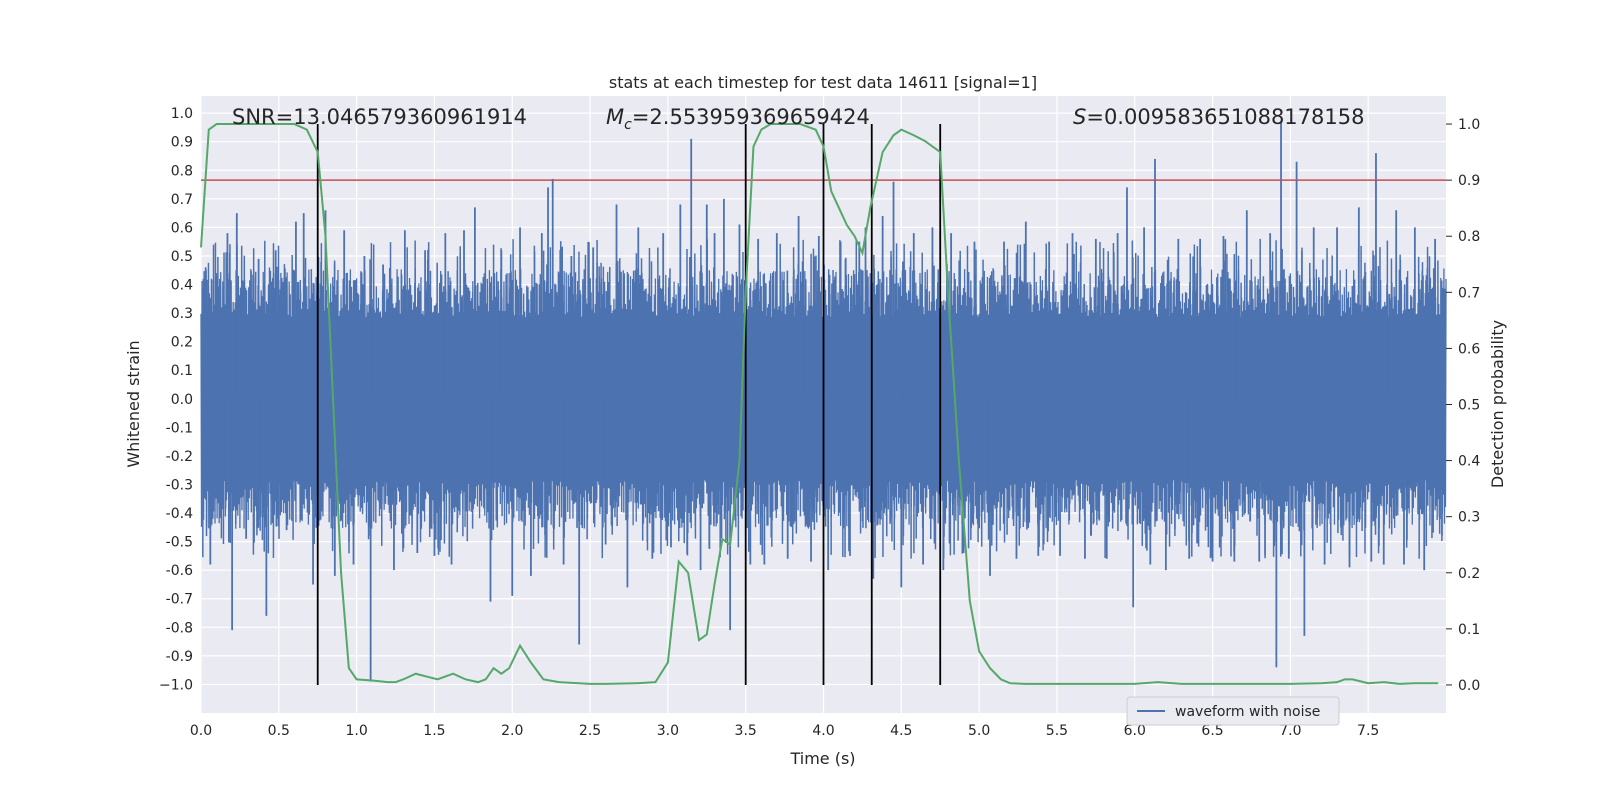 The image size is (1600, 800). What do you see at coordinates (179, 457) in the screenshot?
I see `y-left-tick-label: -0.2` at bounding box center [179, 457].